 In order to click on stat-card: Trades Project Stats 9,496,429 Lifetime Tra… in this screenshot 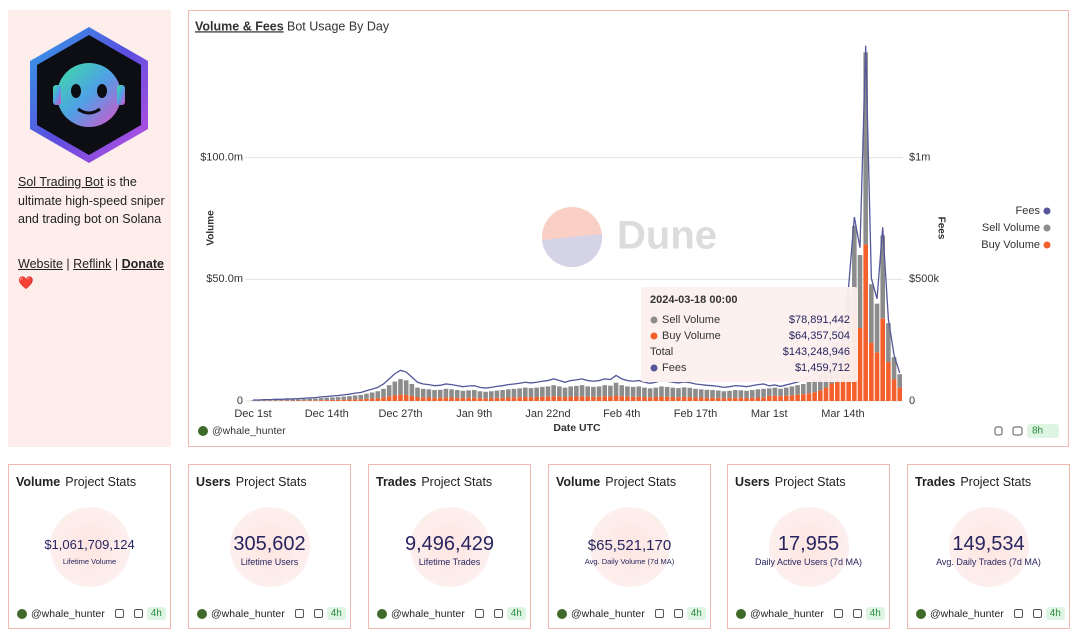, I will do `click(449, 546)`.